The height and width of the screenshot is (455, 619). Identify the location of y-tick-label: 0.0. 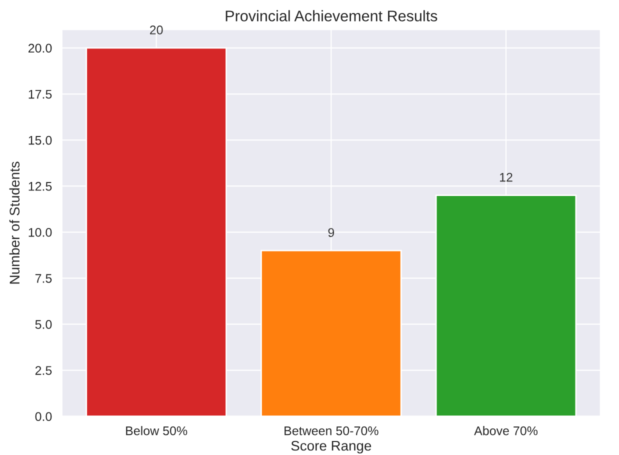
(43, 416).